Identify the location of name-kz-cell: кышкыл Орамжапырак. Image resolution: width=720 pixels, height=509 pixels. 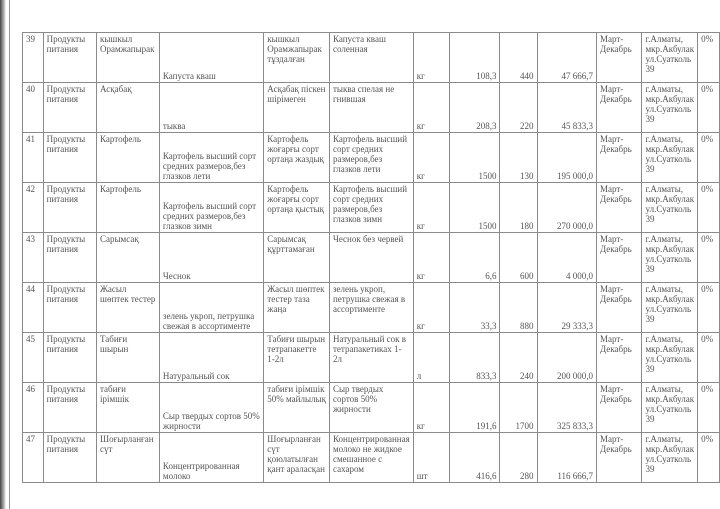
(128, 57).